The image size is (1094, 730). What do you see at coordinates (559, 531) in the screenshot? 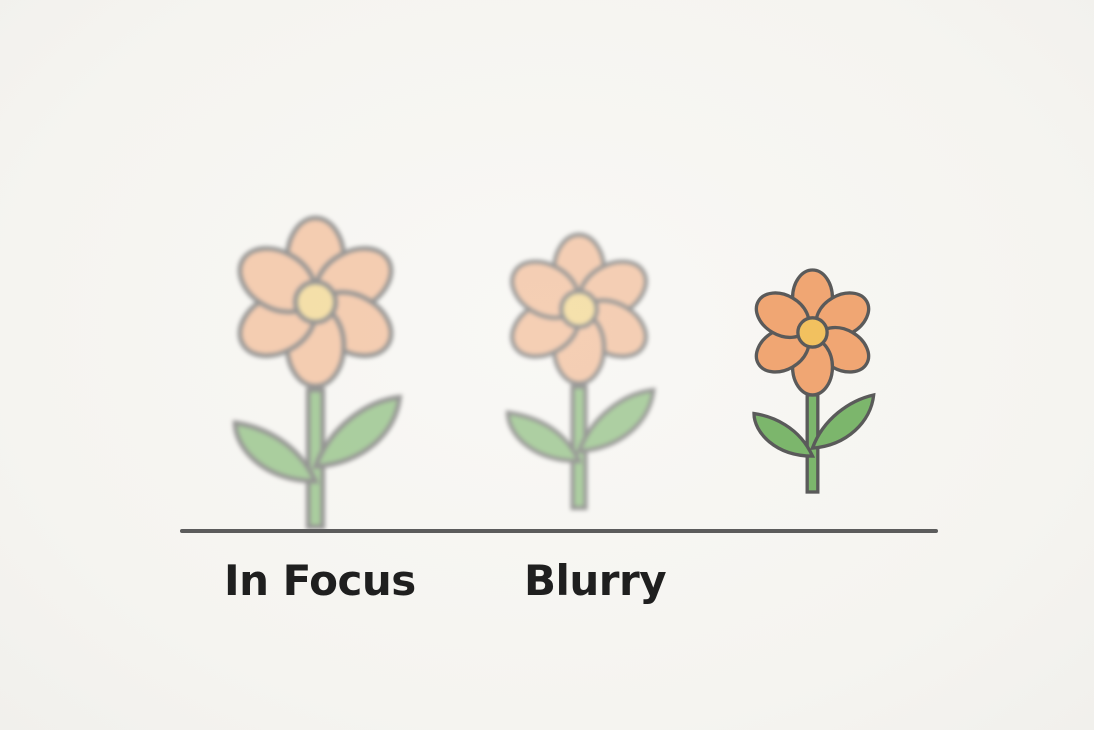
I see `ground-line` at bounding box center [559, 531].